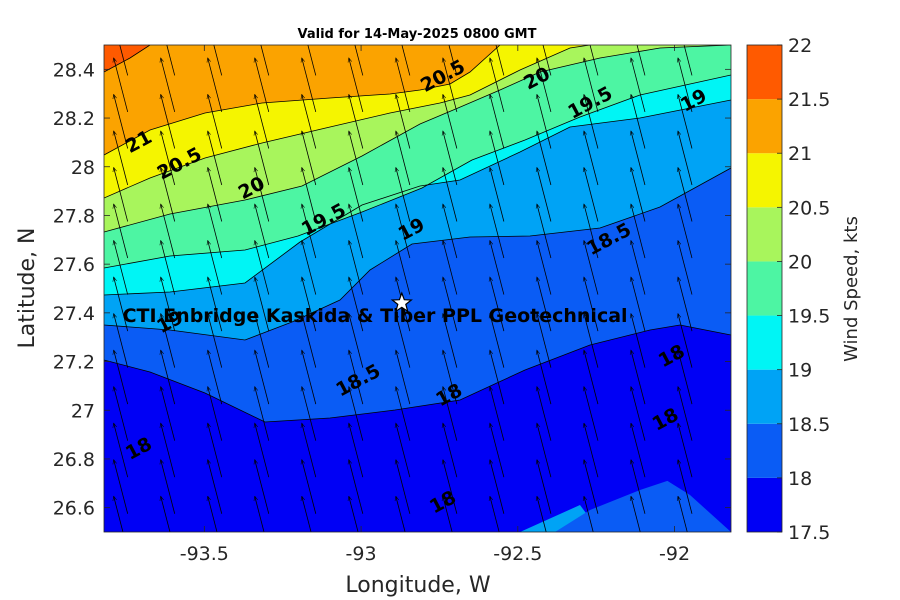 This screenshot has width=900, height=600. I want to click on y-tick-label: 27.6, so click(74, 265).